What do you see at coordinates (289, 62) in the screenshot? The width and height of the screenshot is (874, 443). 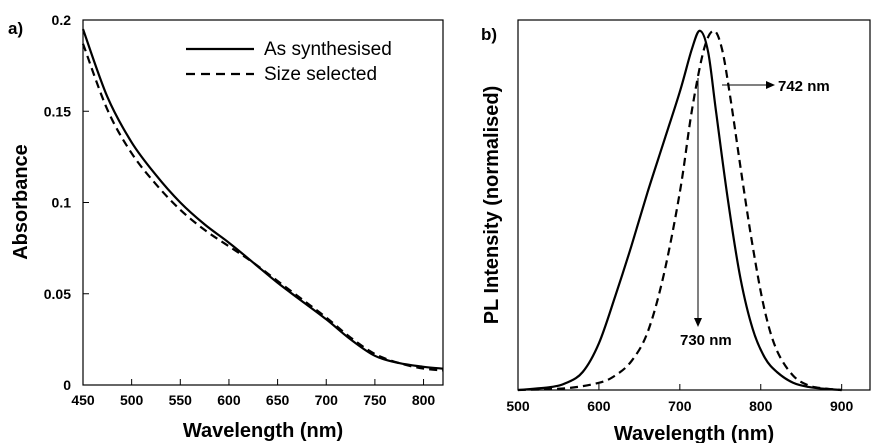 I see `panel-a-legend: As synthesised Size selected` at bounding box center [289, 62].